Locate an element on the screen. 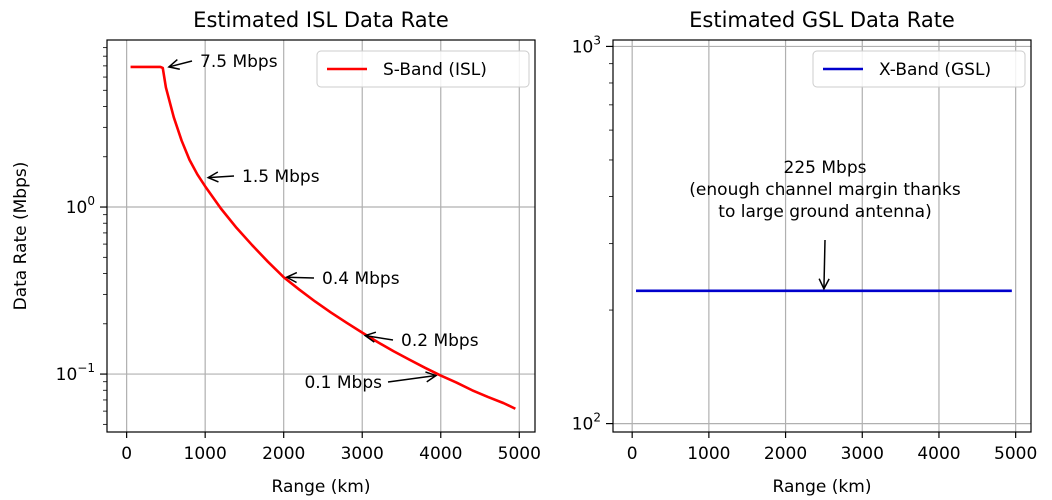 This screenshot has width=1052, height=500. chart-title: Estimated ISL Data Rate is located at coordinates (321, 20).